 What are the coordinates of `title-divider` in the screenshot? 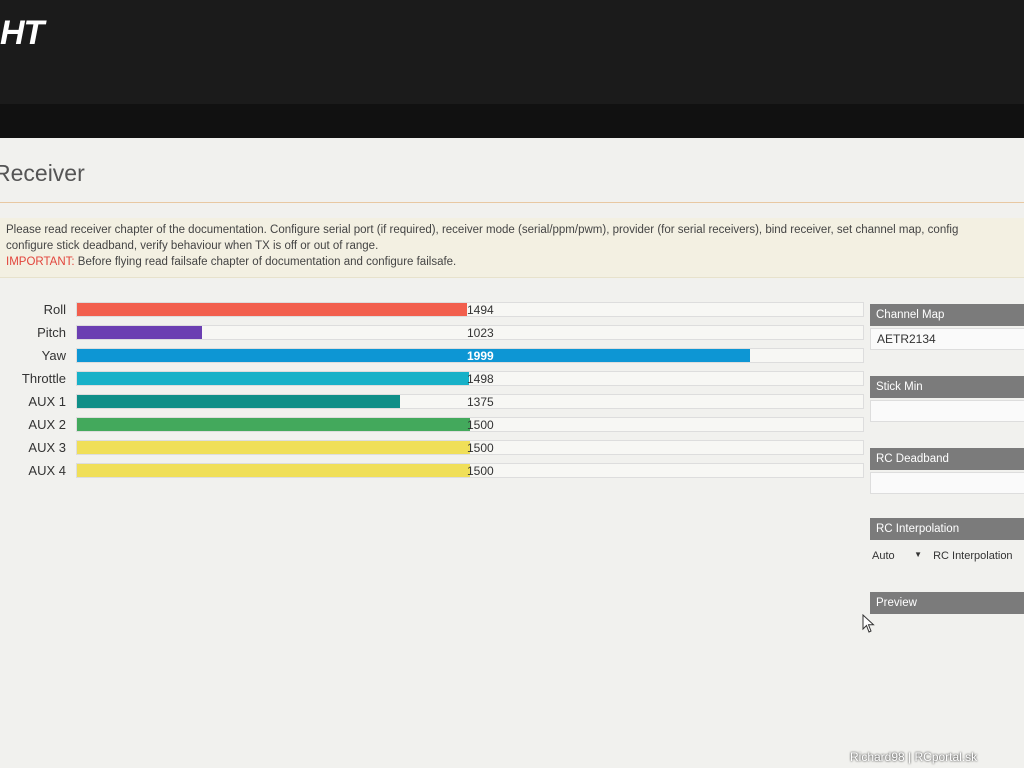 It's located at (512, 202).